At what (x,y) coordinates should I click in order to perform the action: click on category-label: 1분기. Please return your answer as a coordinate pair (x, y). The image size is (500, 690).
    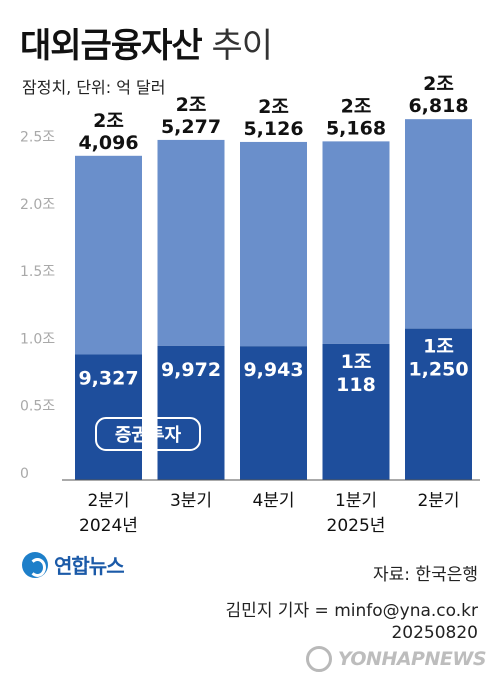
    Looking at the image, I should click on (356, 501).